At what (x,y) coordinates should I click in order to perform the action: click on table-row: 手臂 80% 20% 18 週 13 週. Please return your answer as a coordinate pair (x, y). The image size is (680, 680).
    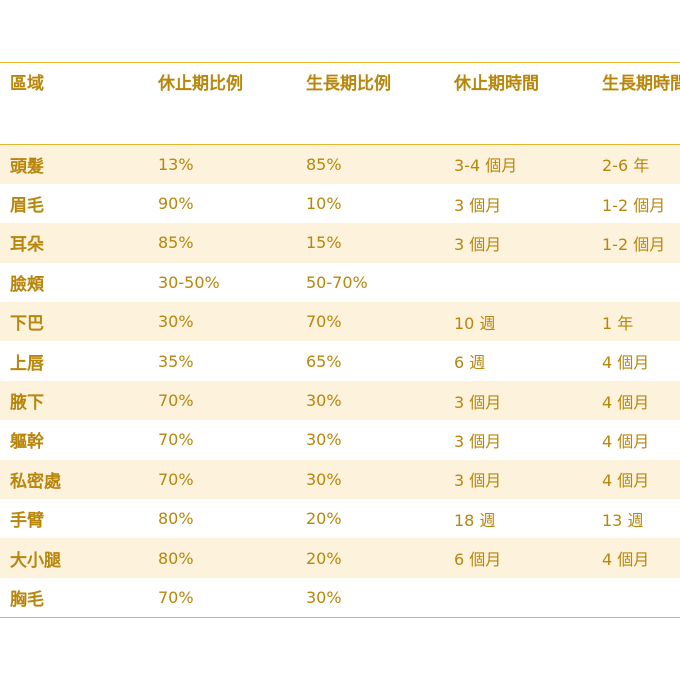
    Looking at the image, I should click on (340, 518).